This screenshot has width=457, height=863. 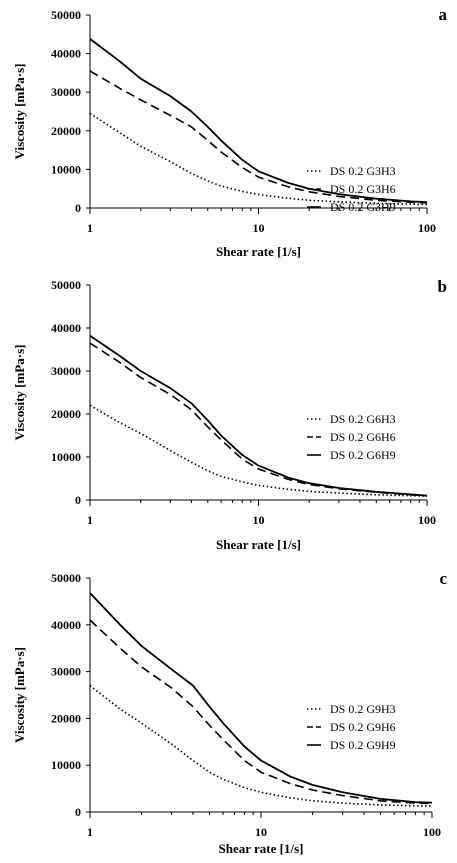 I want to click on series-line-dashed, so click(x=258, y=419).